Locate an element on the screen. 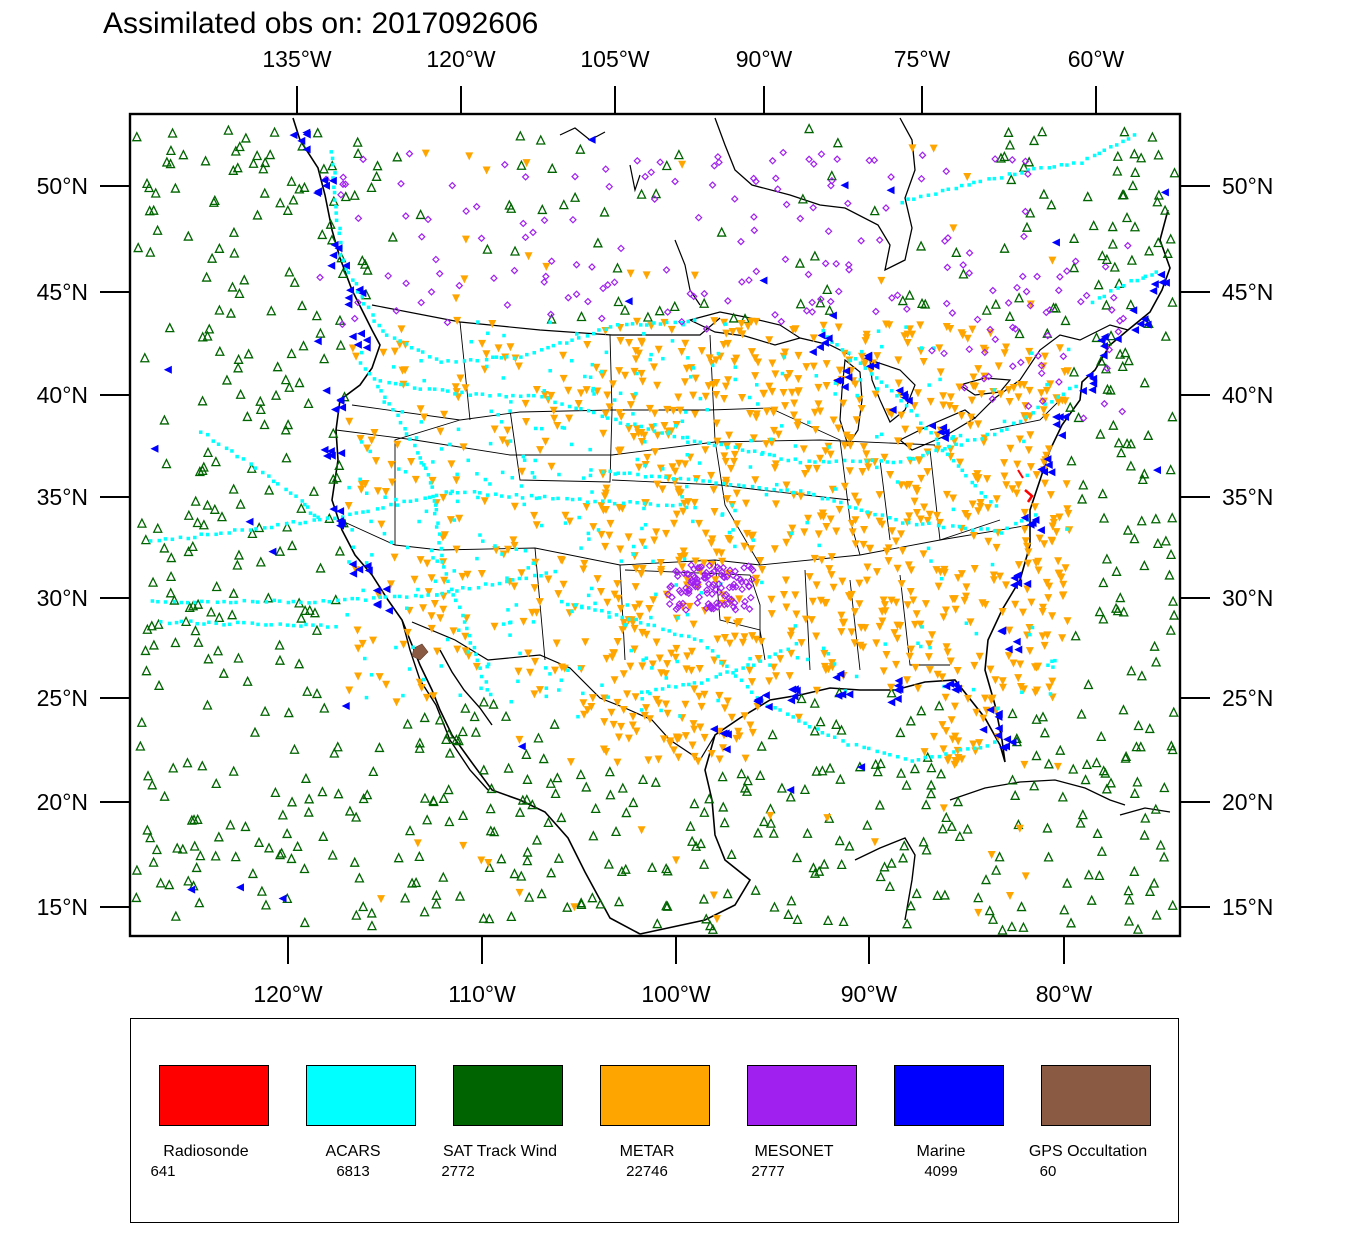  legend-name: SAT Track Wind is located at coordinates (500, 1151).